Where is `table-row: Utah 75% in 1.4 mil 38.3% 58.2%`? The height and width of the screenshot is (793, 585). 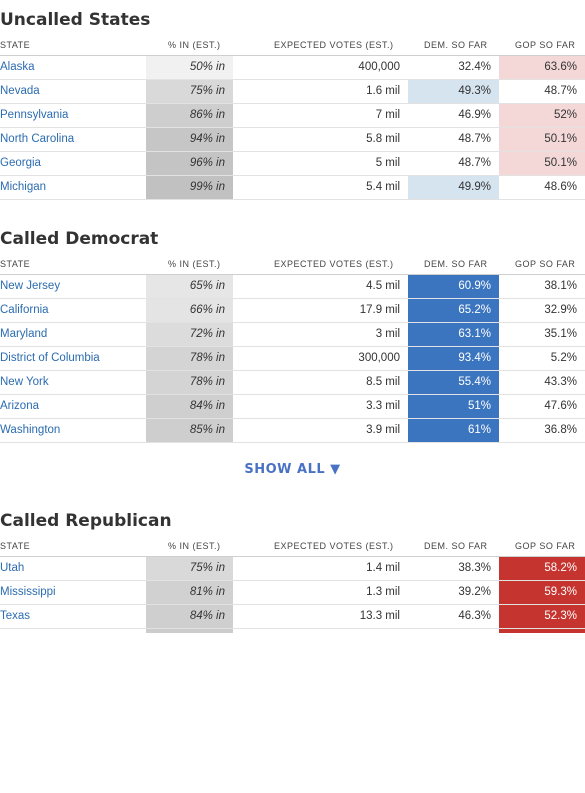 table-row: Utah 75% in 1.4 mil 38.3% 58.2% is located at coordinates (292, 569).